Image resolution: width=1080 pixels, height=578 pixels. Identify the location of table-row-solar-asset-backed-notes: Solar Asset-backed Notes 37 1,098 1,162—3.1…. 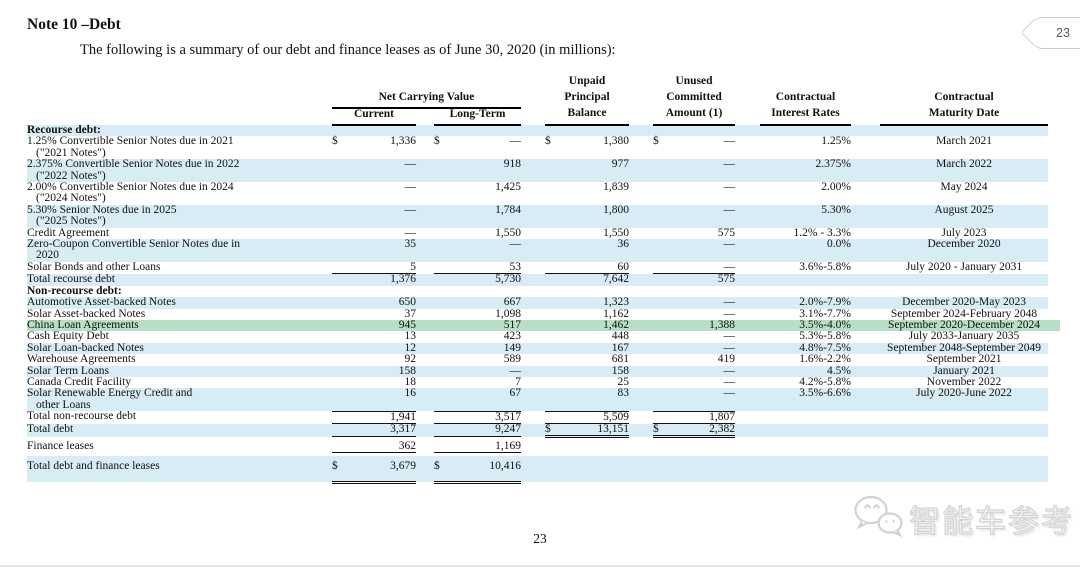
(532, 313).